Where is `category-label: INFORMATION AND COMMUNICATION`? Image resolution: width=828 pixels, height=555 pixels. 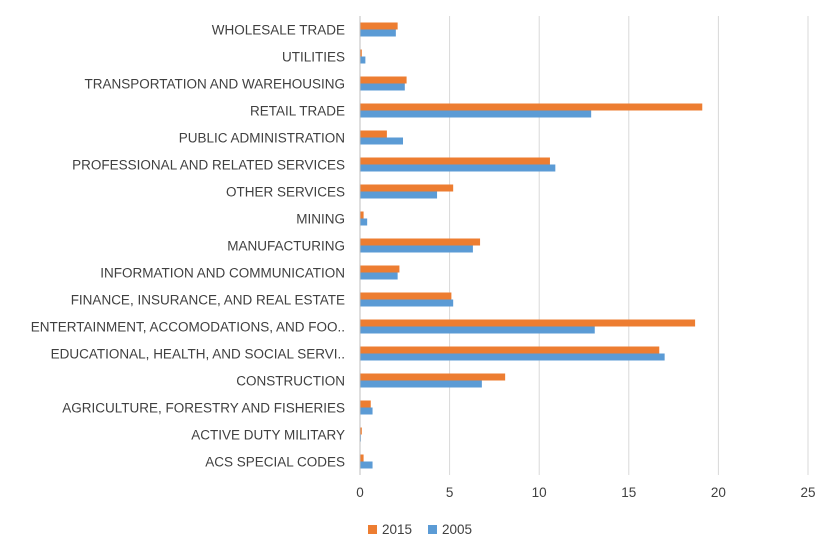 category-label: INFORMATION AND COMMUNICATION is located at coordinates (222, 273).